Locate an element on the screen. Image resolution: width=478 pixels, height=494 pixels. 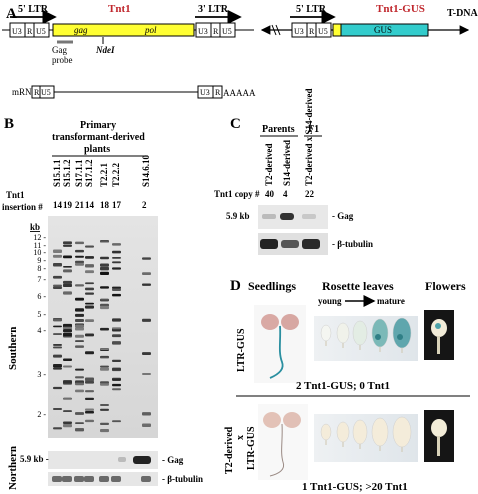
row1-flower-stem is located at coordinates (438, 345).